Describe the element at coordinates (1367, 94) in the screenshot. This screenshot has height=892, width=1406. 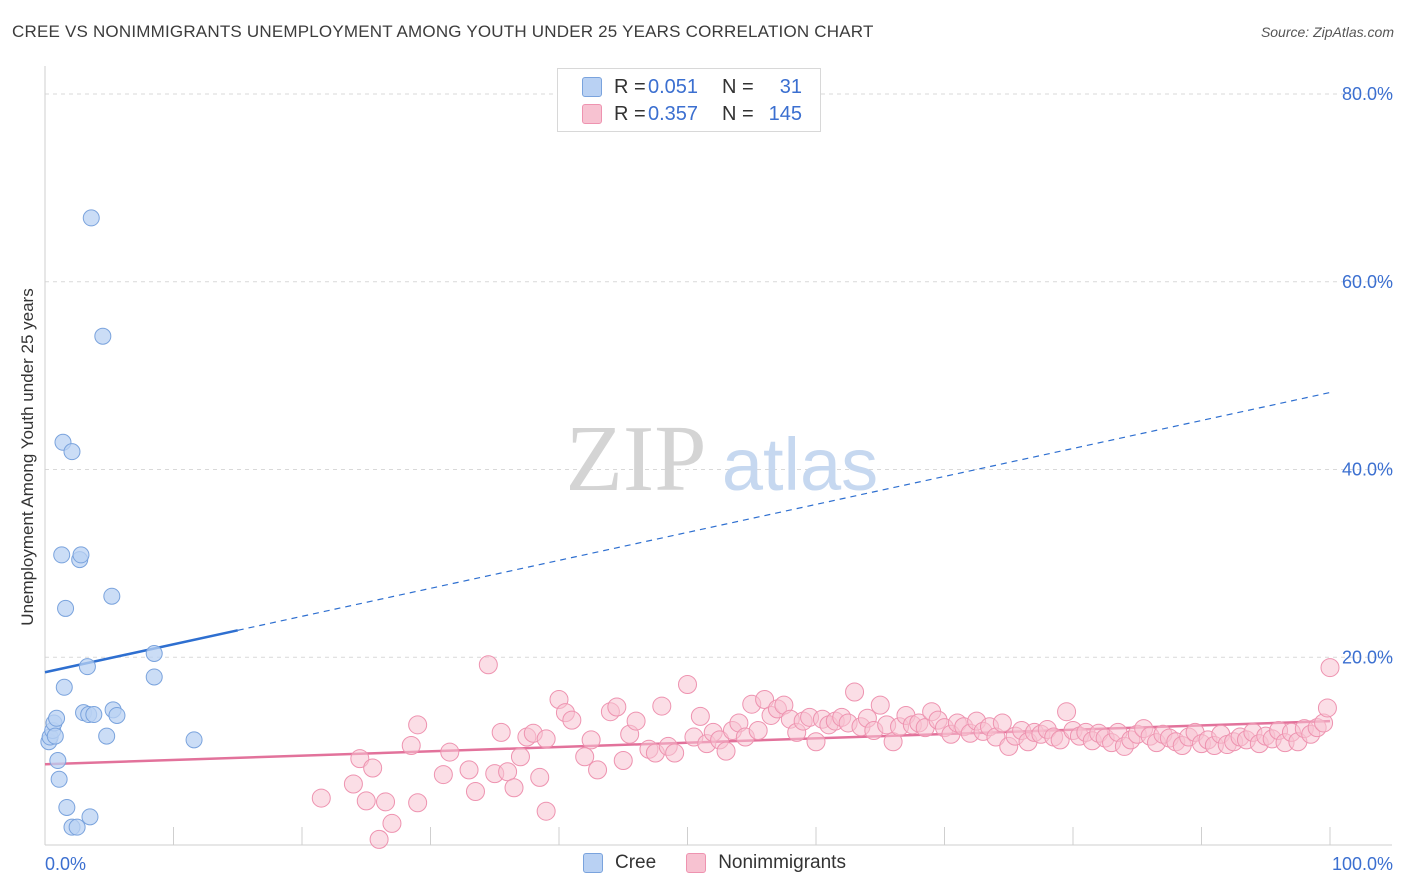
I see `y-tick-label: 80.0%` at that location.